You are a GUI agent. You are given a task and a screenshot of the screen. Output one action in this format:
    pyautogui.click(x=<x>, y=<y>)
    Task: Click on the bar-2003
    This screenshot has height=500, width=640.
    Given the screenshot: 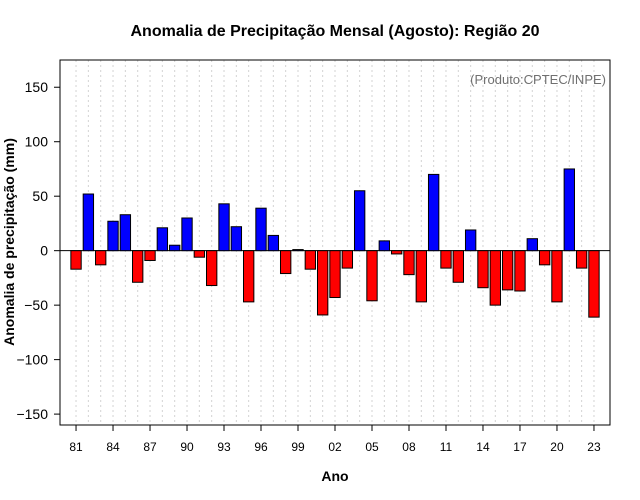 What is the action you would take?
    pyautogui.click(x=347, y=259)
    